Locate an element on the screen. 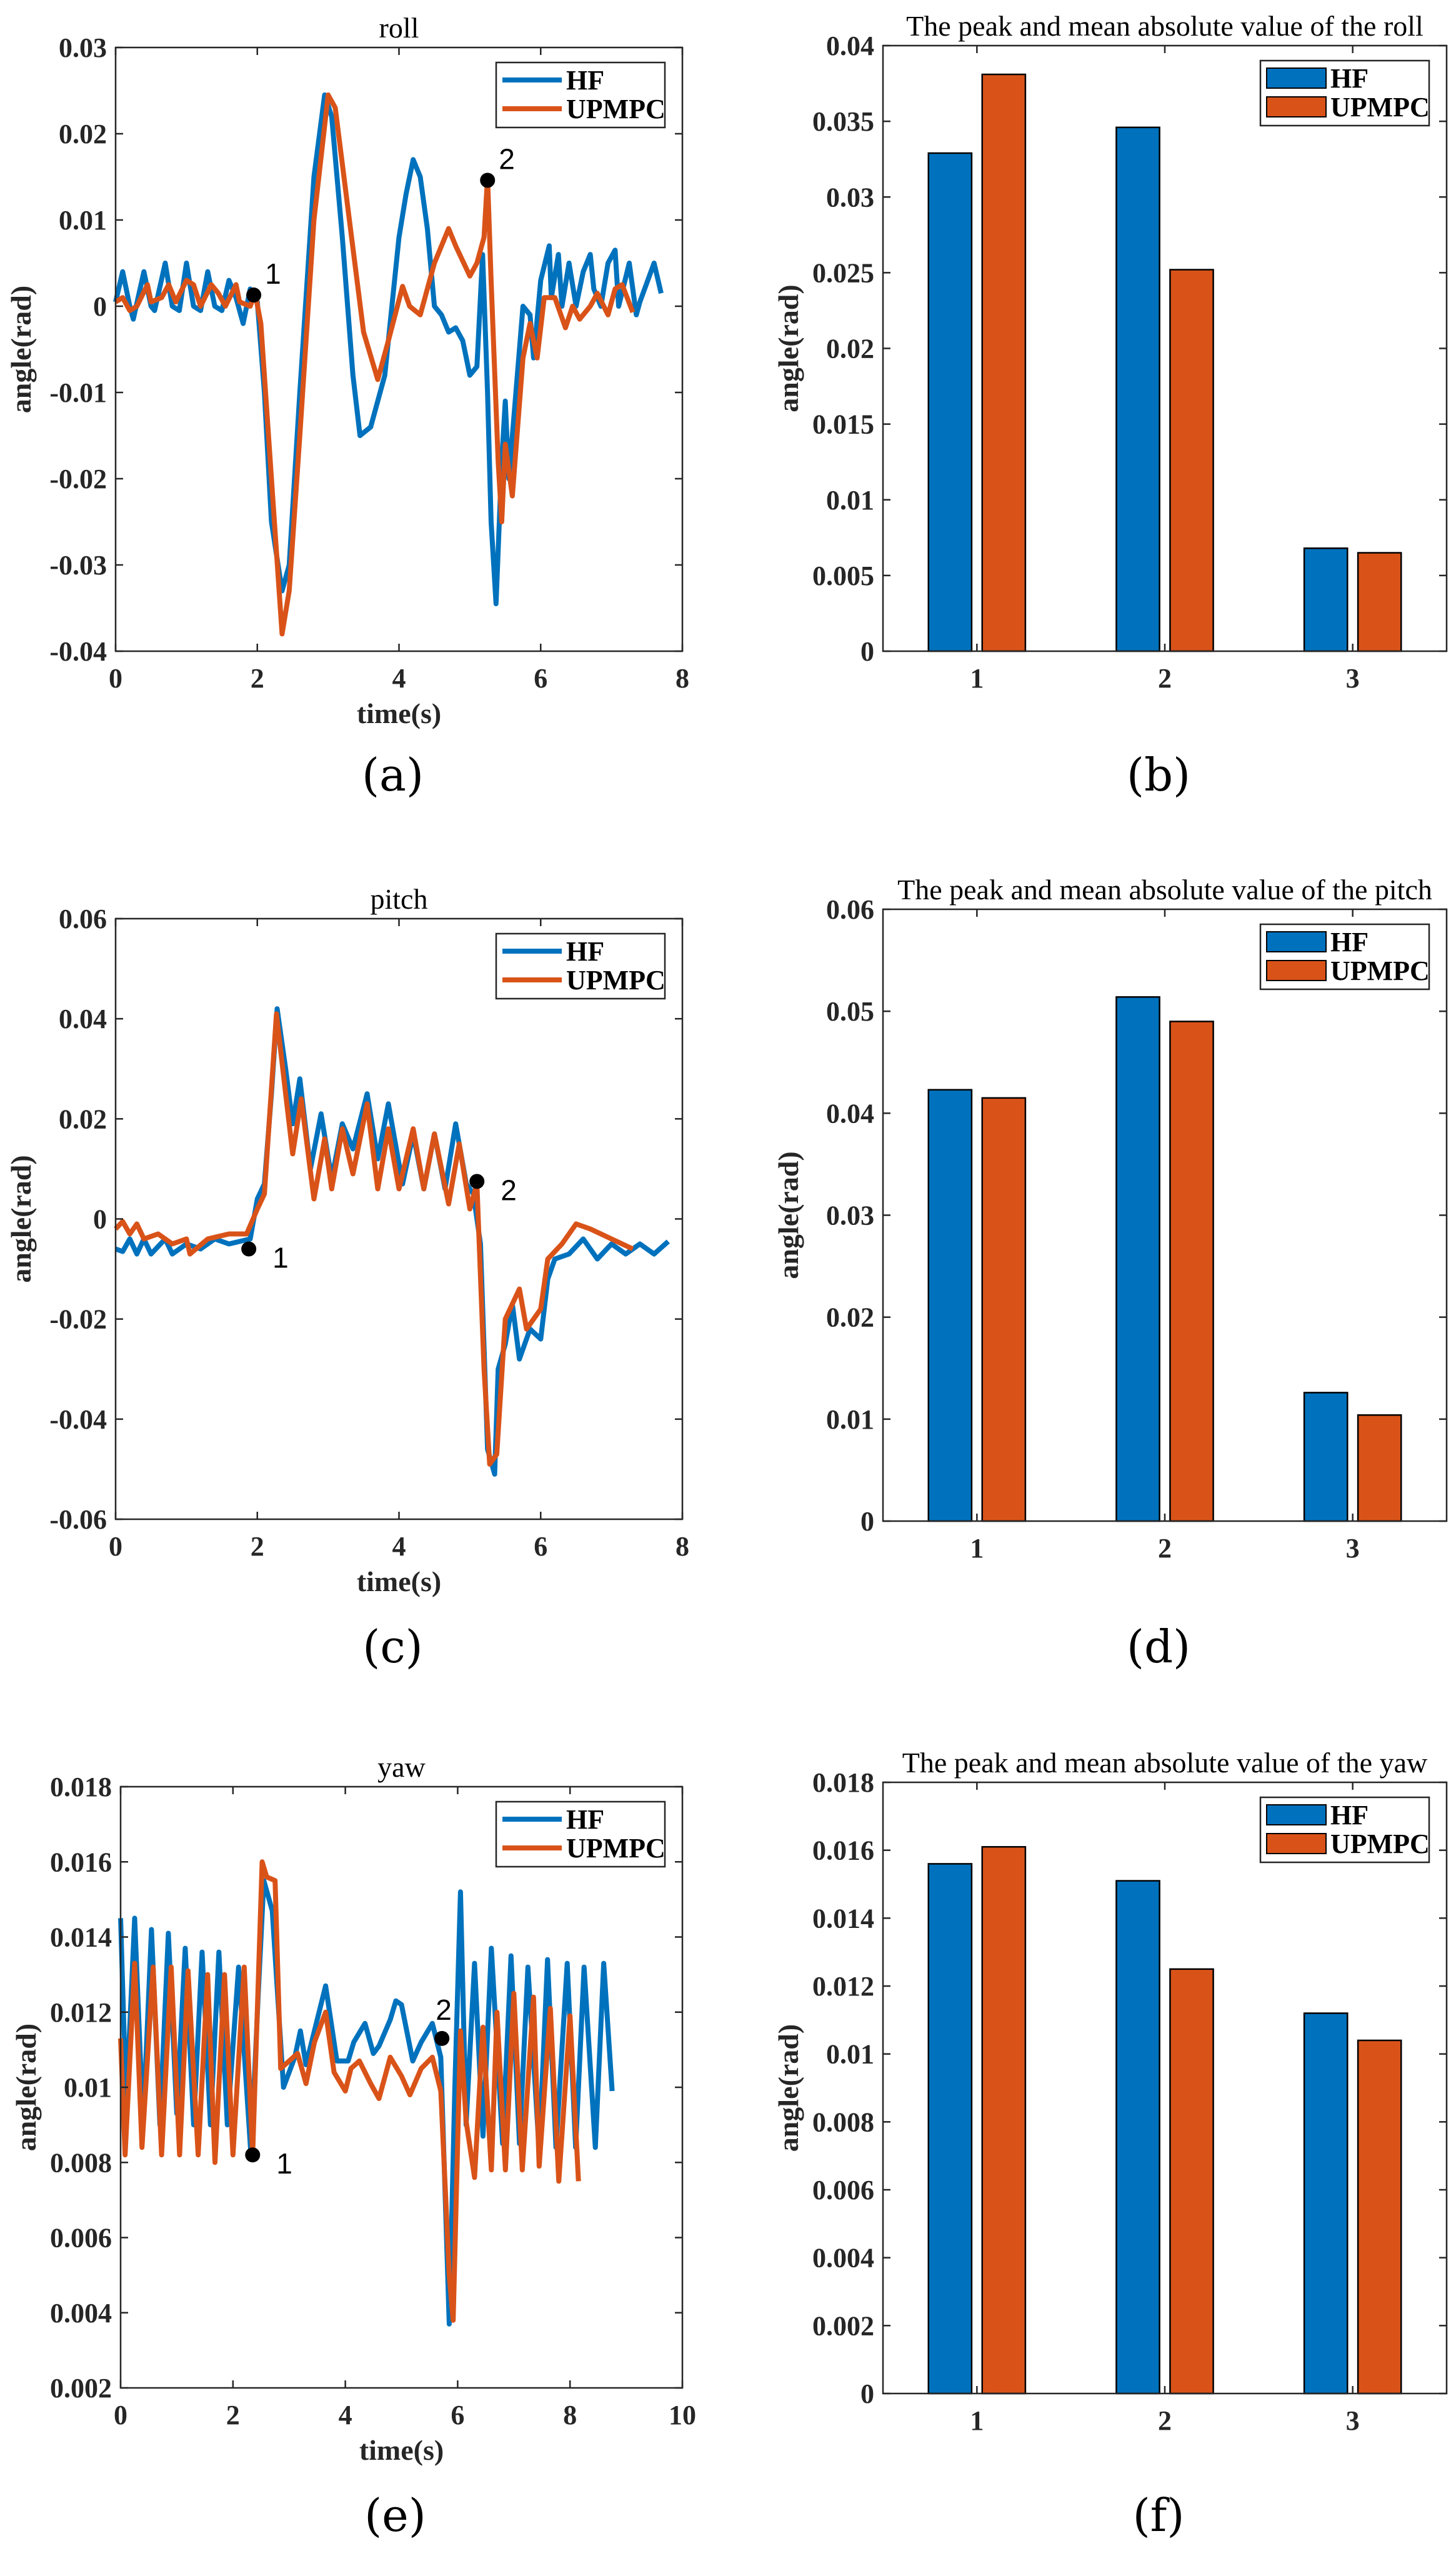  y-tick-label: 0.025 is located at coordinates (843, 272).